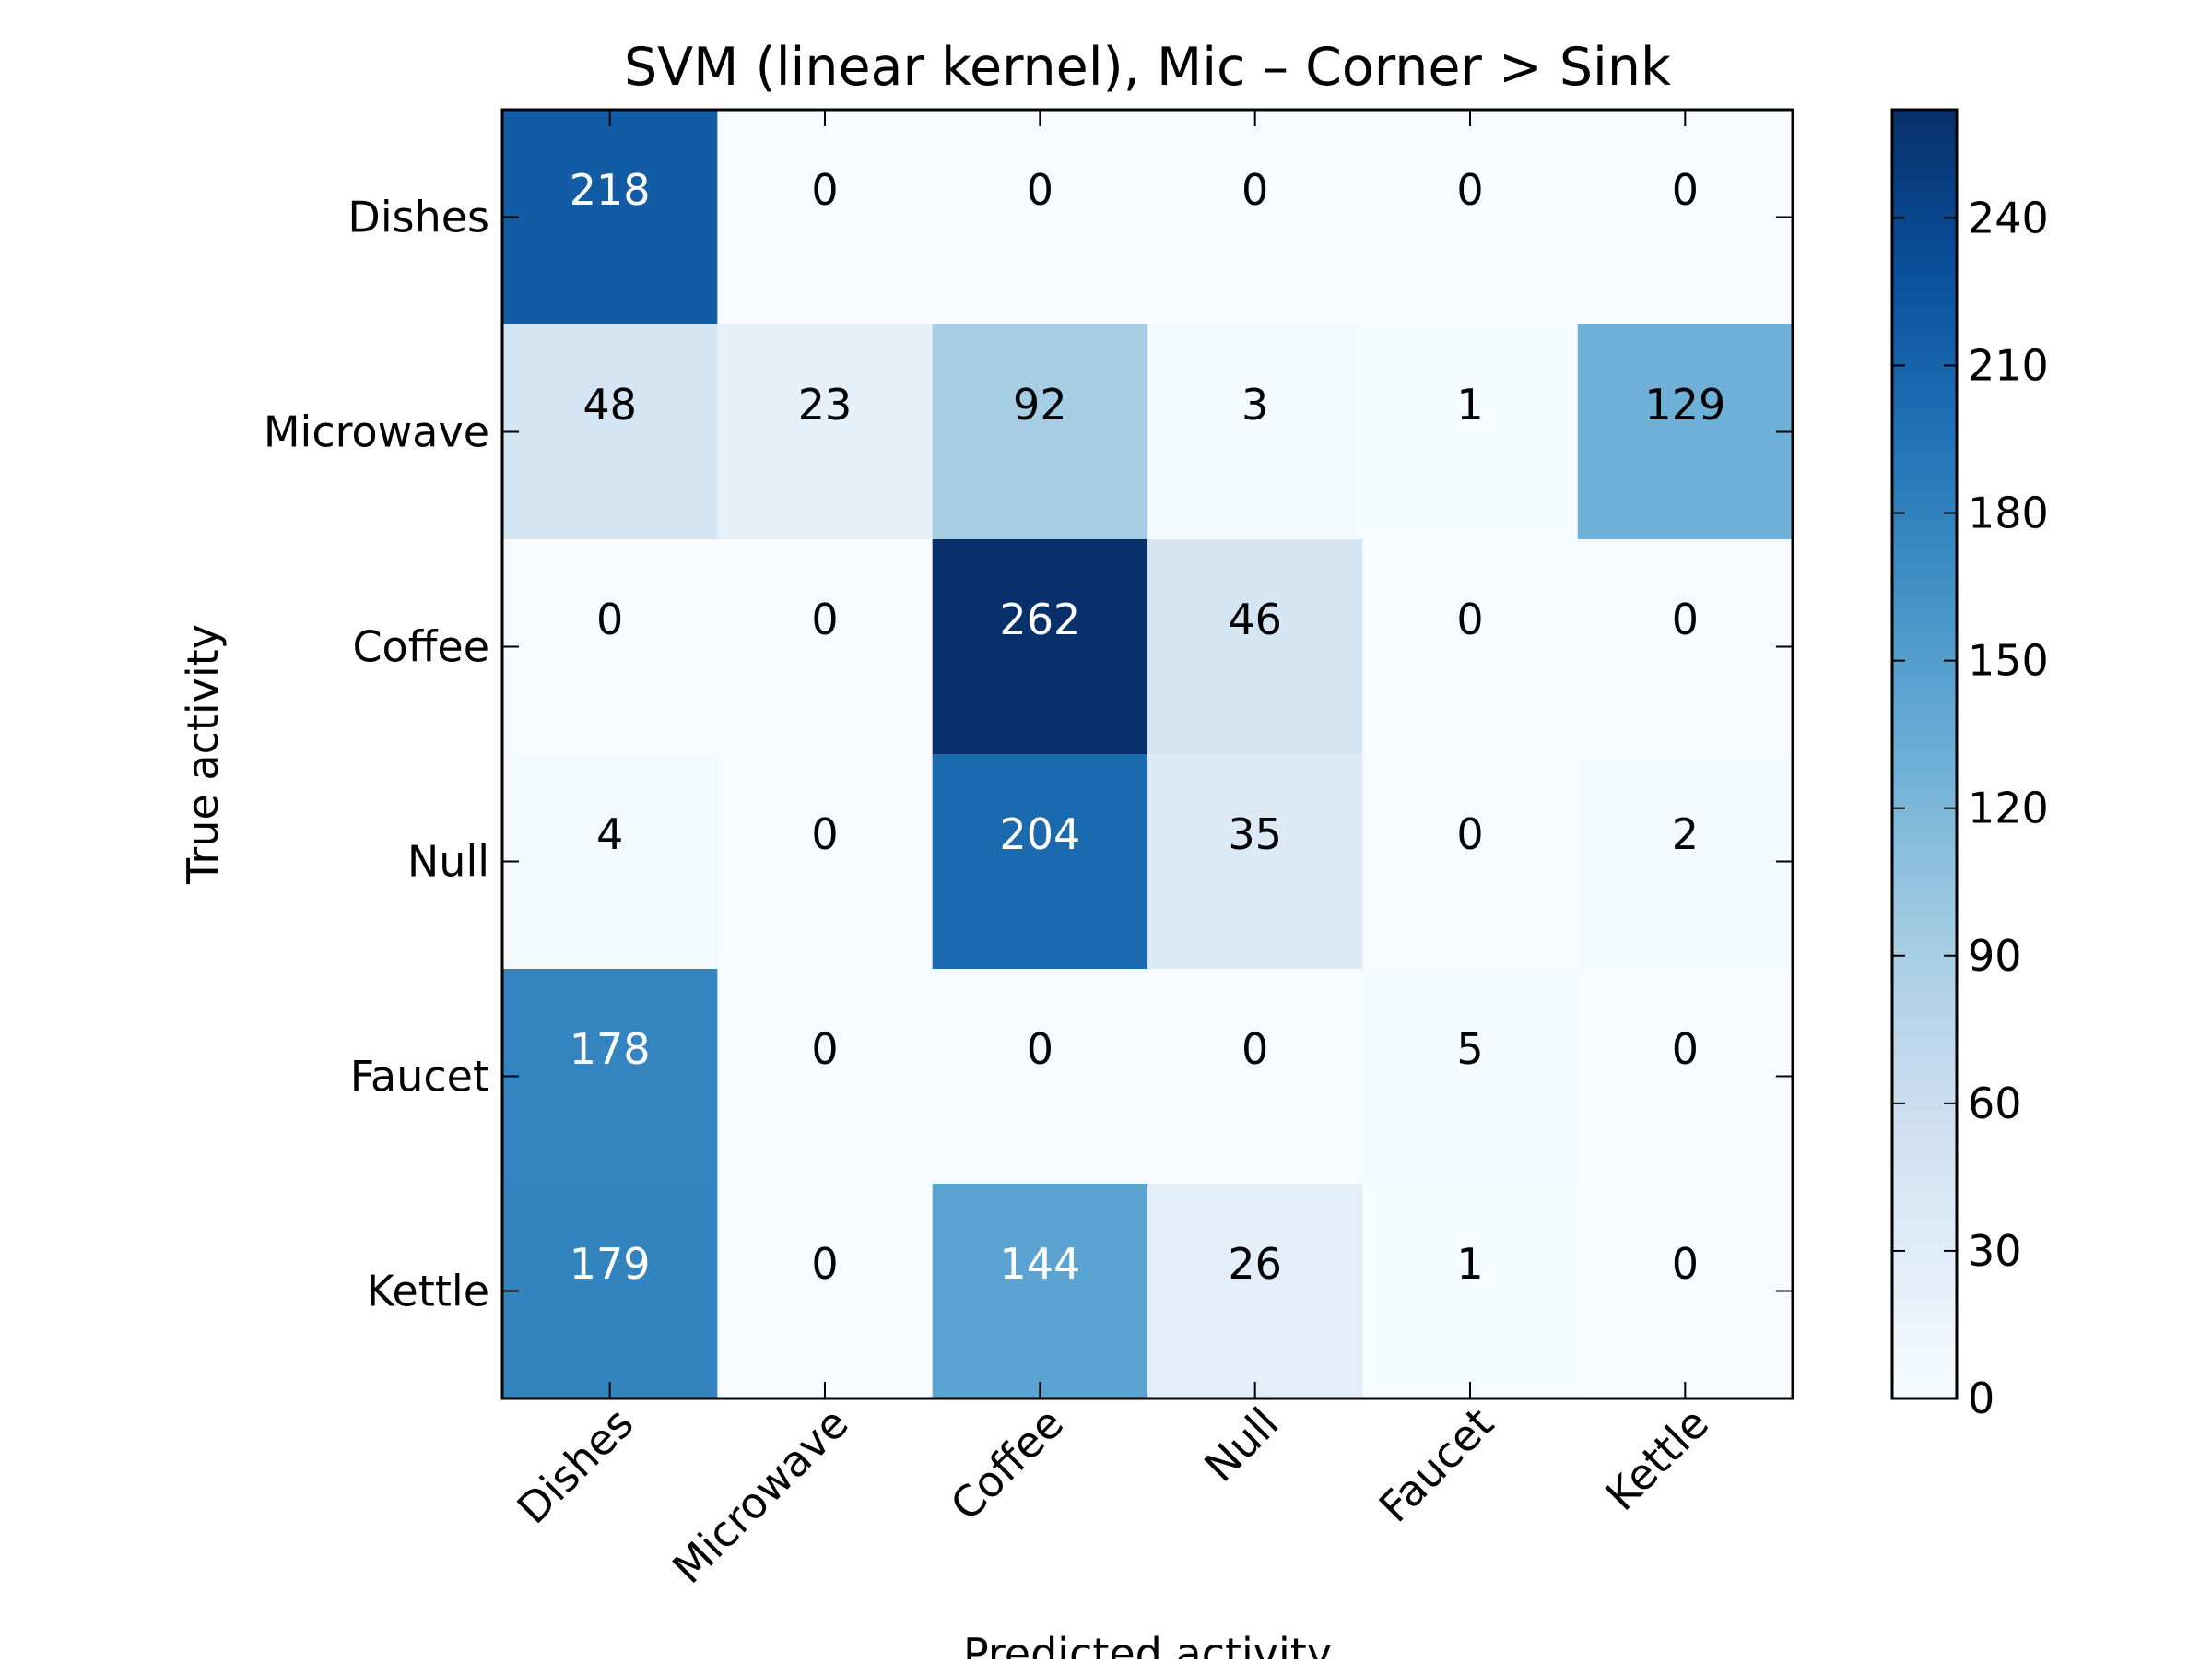  I want to click on cell-value-label: 204, so click(1039, 834).